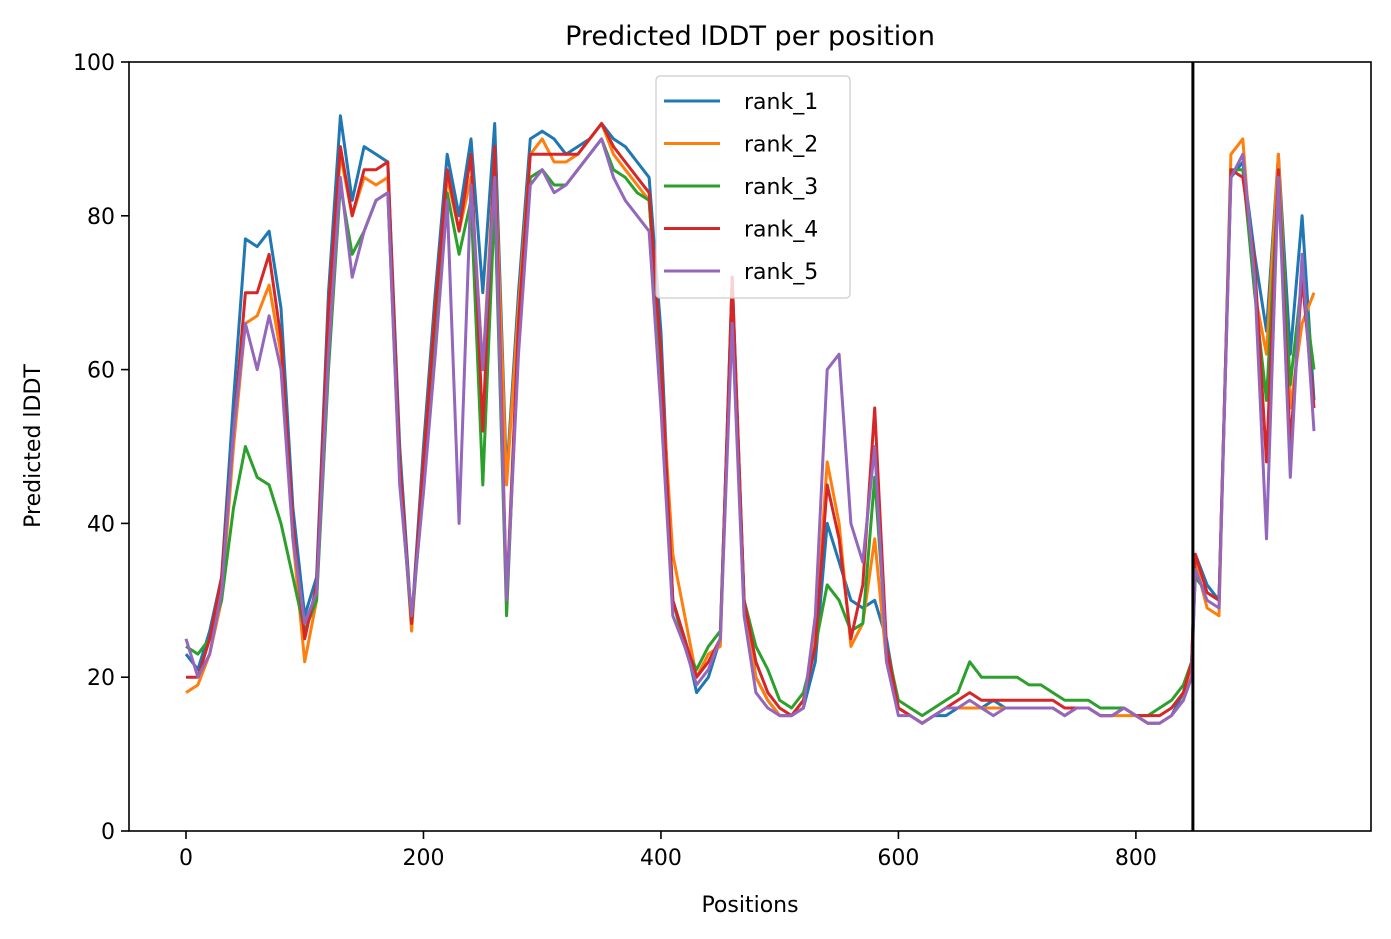  What do you see at coordinates (781, 102) in the screenshot?
I see `legend-label-rank_1: rank_1` at bounding box center [781, 102].